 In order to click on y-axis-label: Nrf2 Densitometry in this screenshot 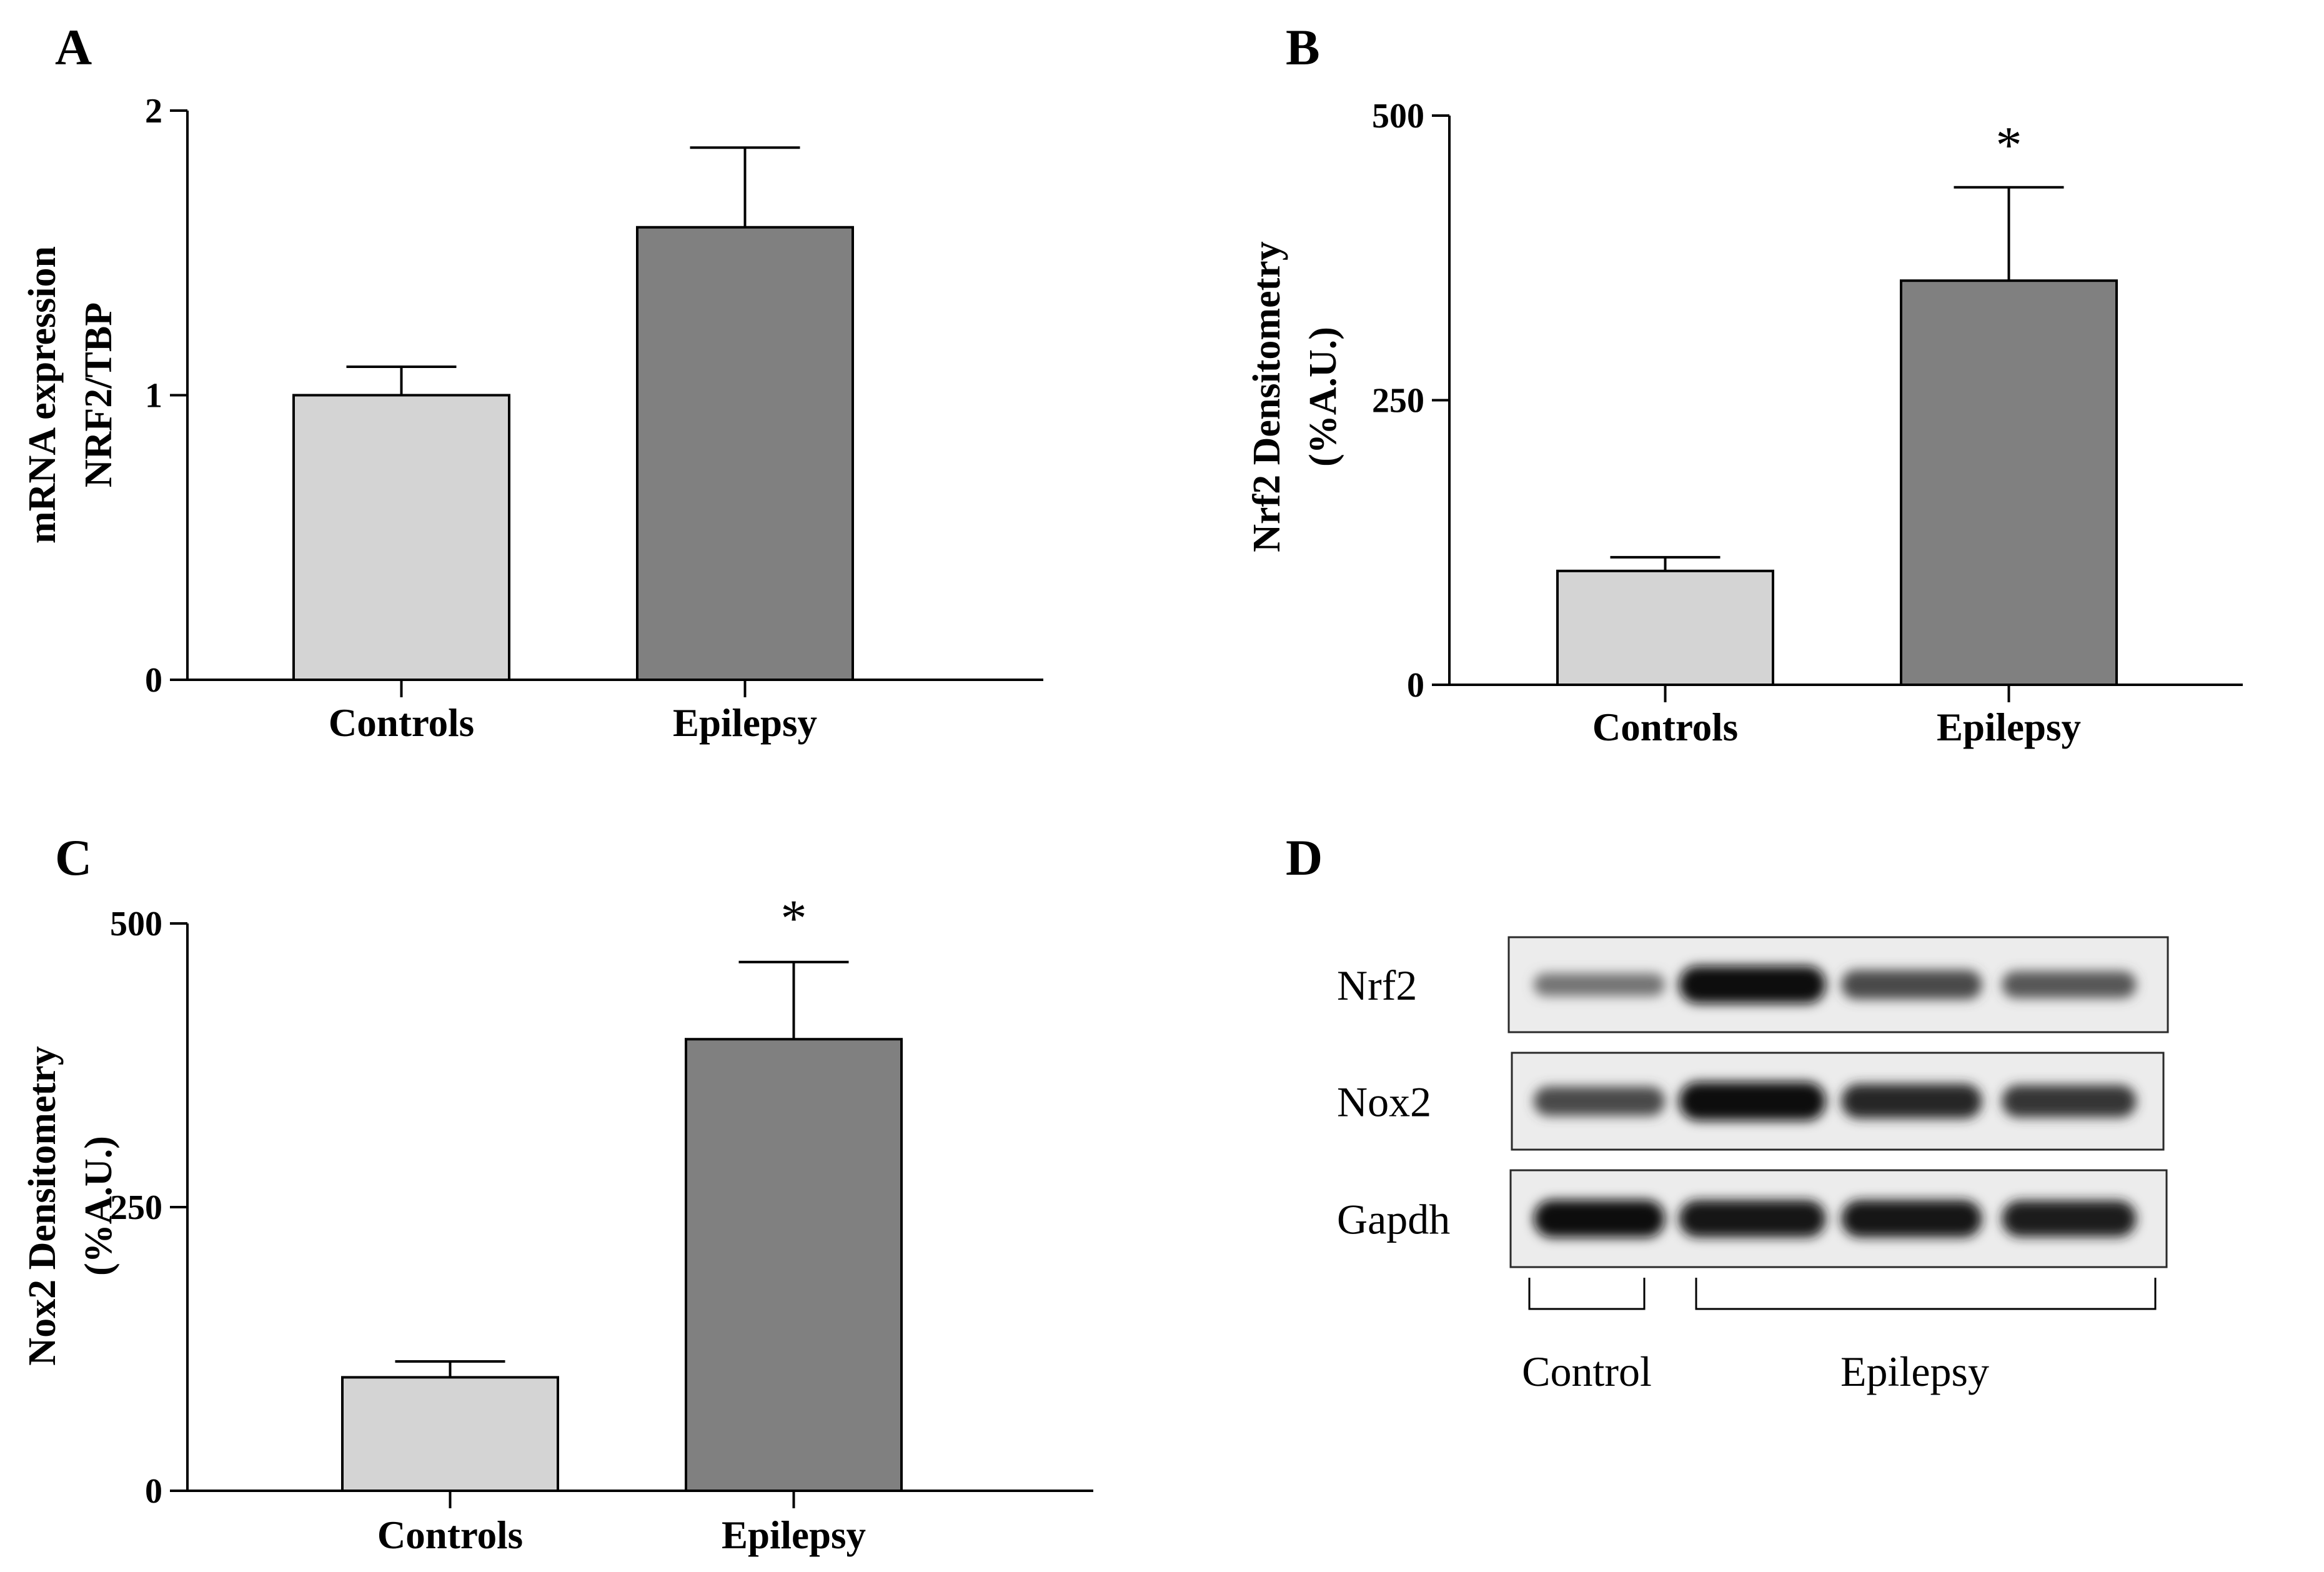, I will do `click(1267, 396)`.